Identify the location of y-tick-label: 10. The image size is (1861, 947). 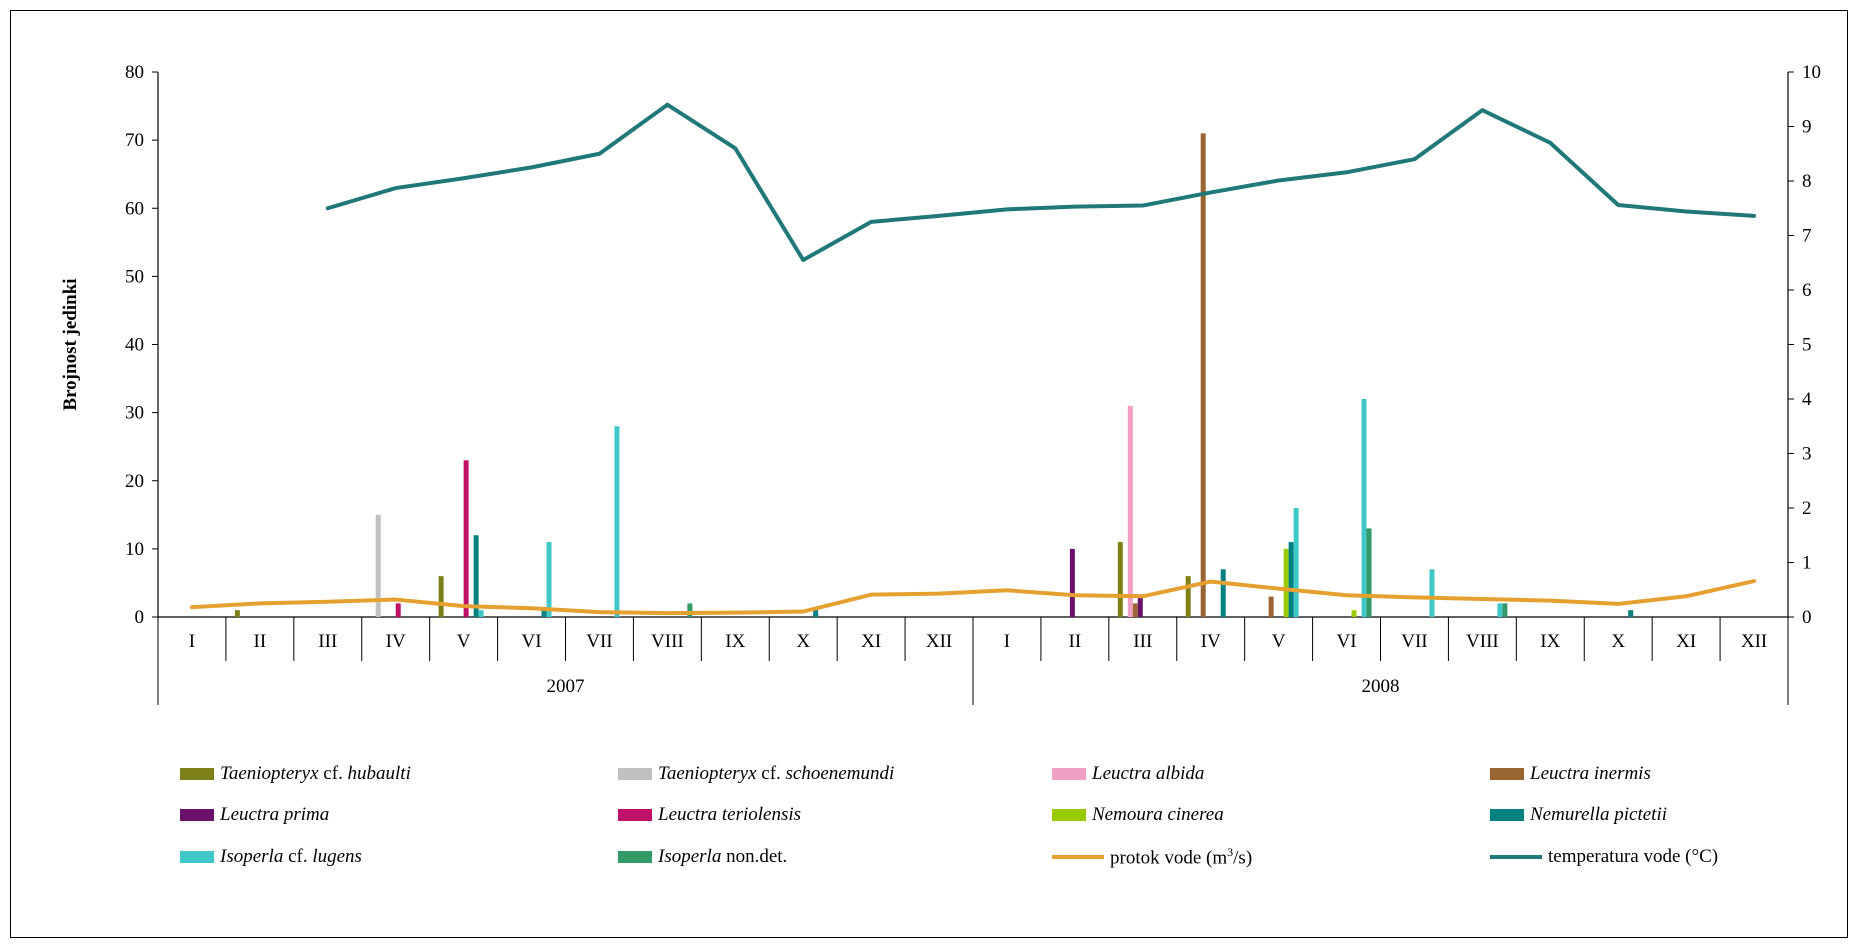
(134, 549).